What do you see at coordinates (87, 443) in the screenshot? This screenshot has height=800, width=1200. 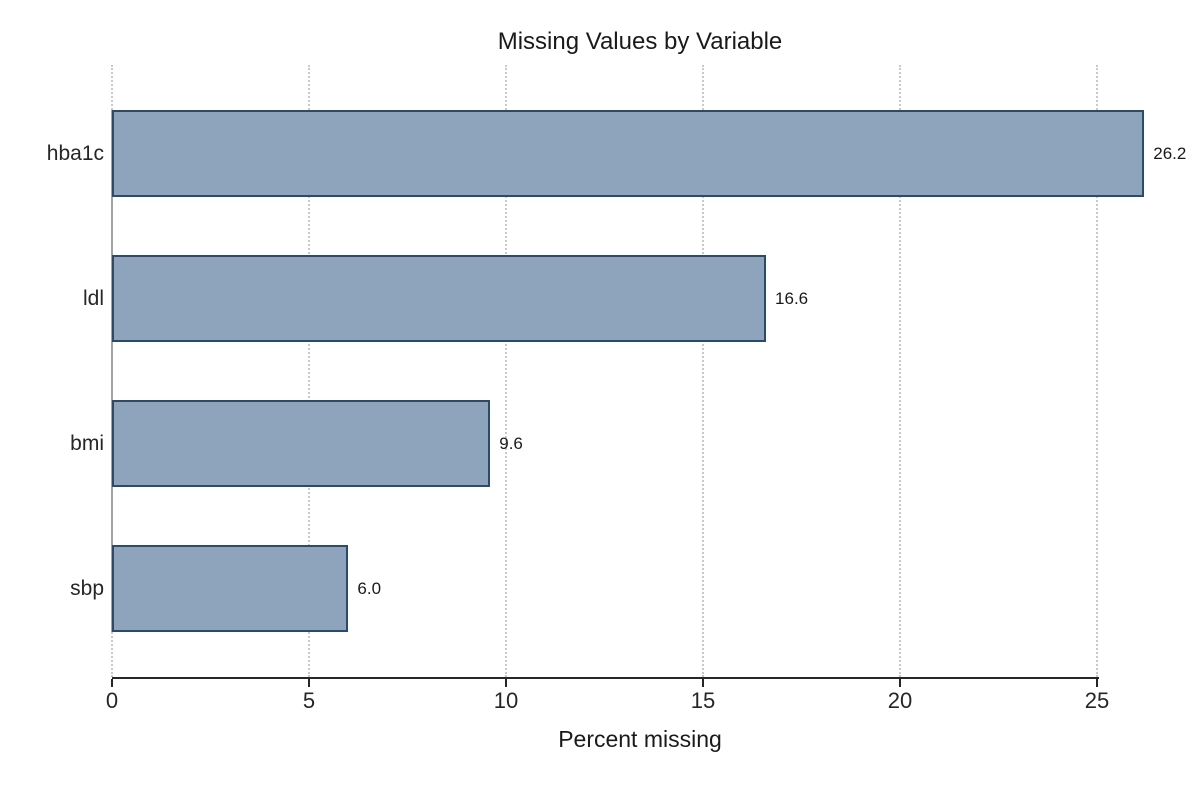 I see `y-category-label-bmi: bmi` at bounding box center [87, 443].